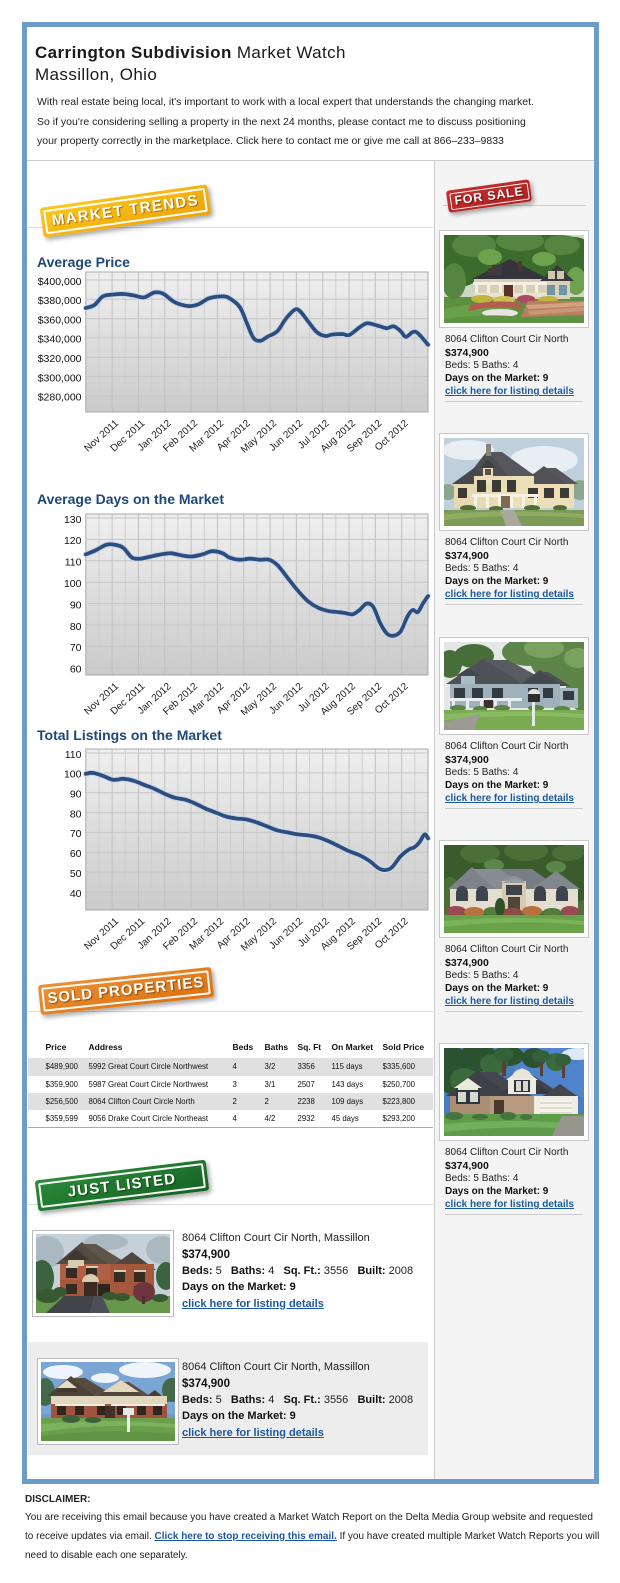 Image resolution: width=620 pixels, height=1583 pixels. I want to click on svg-text: 120, so click(73, 541).